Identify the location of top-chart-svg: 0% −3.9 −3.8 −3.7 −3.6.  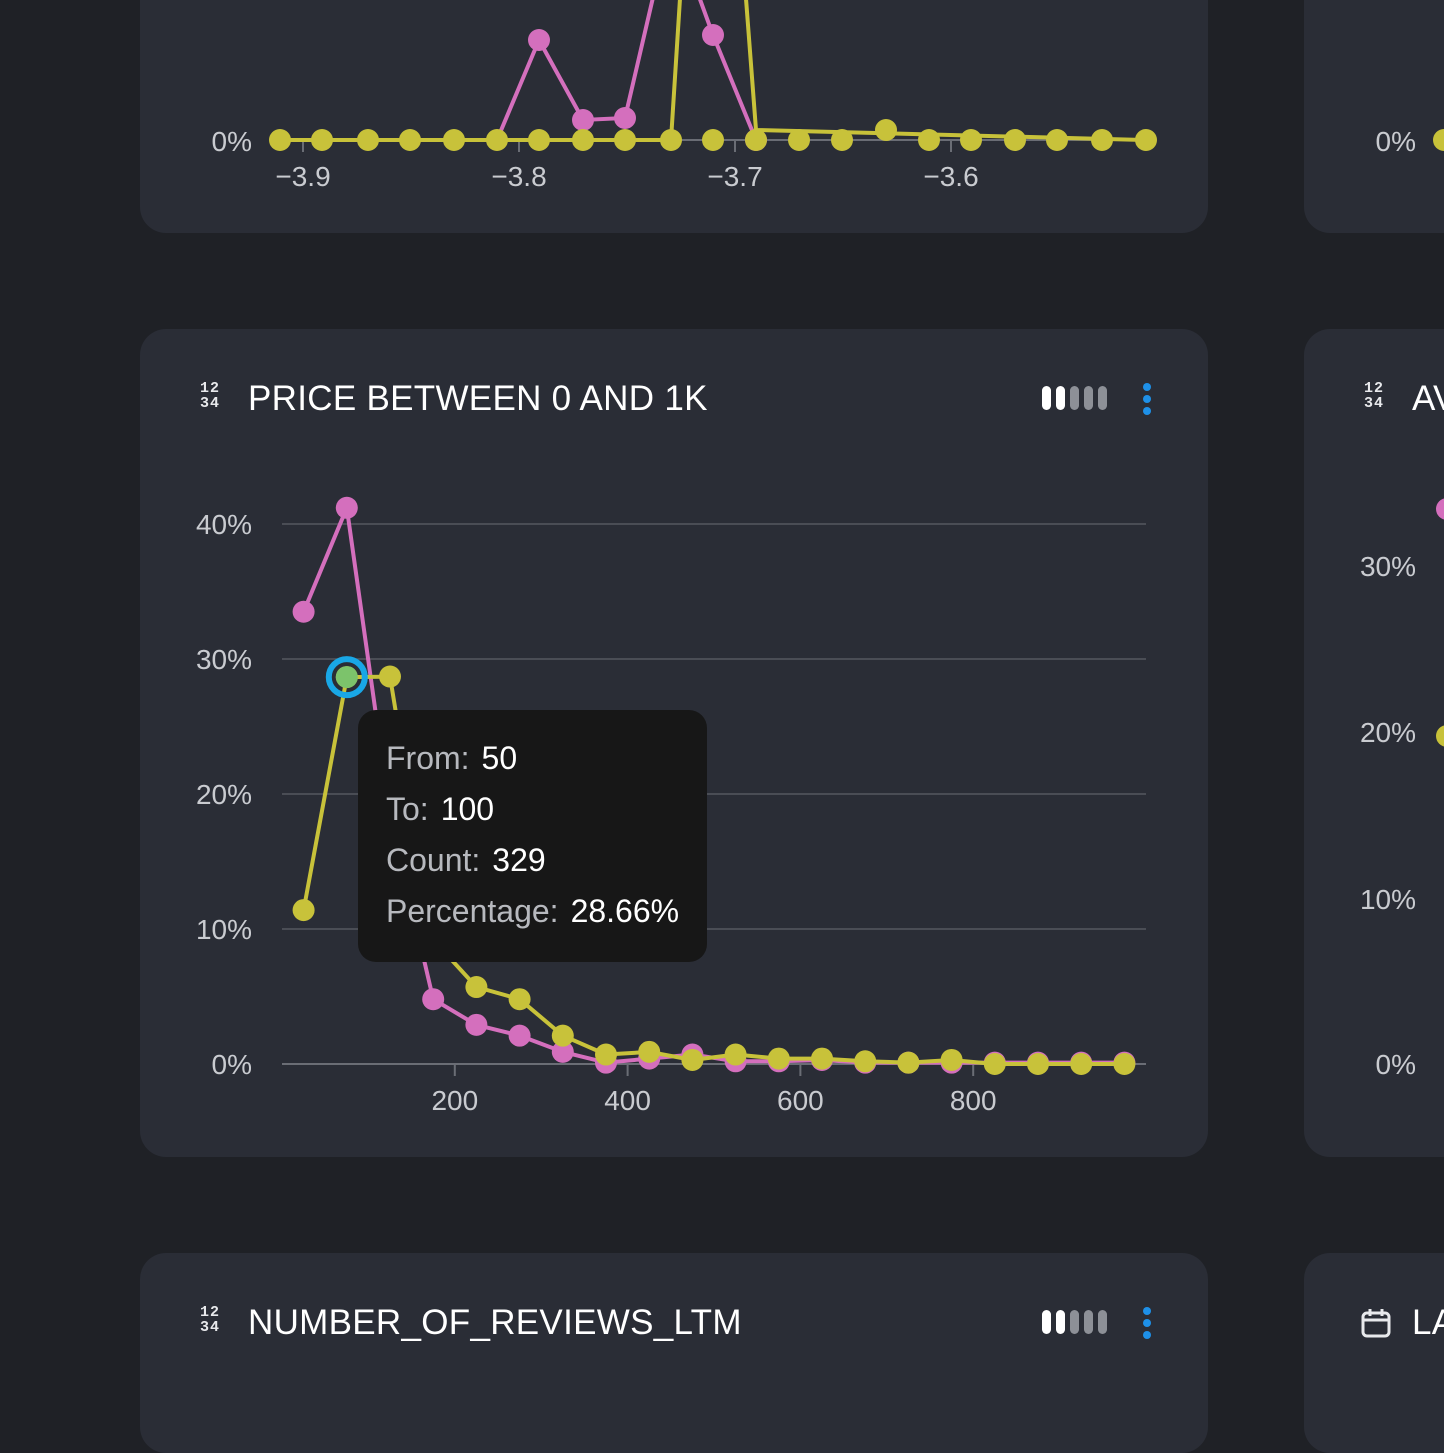
(684, 96).